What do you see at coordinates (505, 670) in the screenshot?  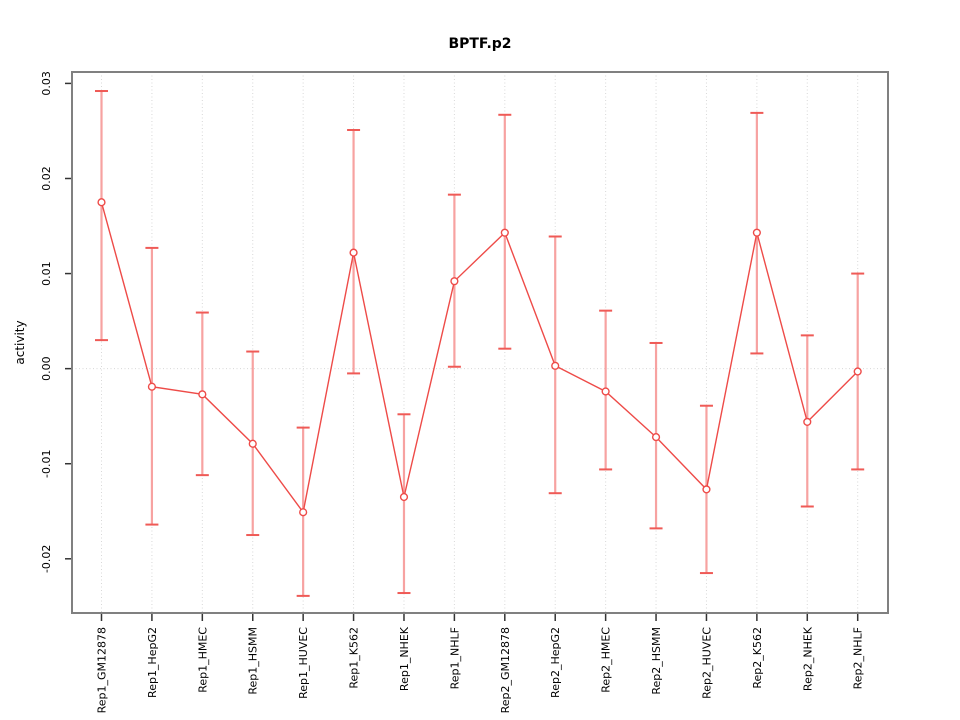 I see `x-tick-label: Rep2_GM12878` at bounding box center [505, 670].